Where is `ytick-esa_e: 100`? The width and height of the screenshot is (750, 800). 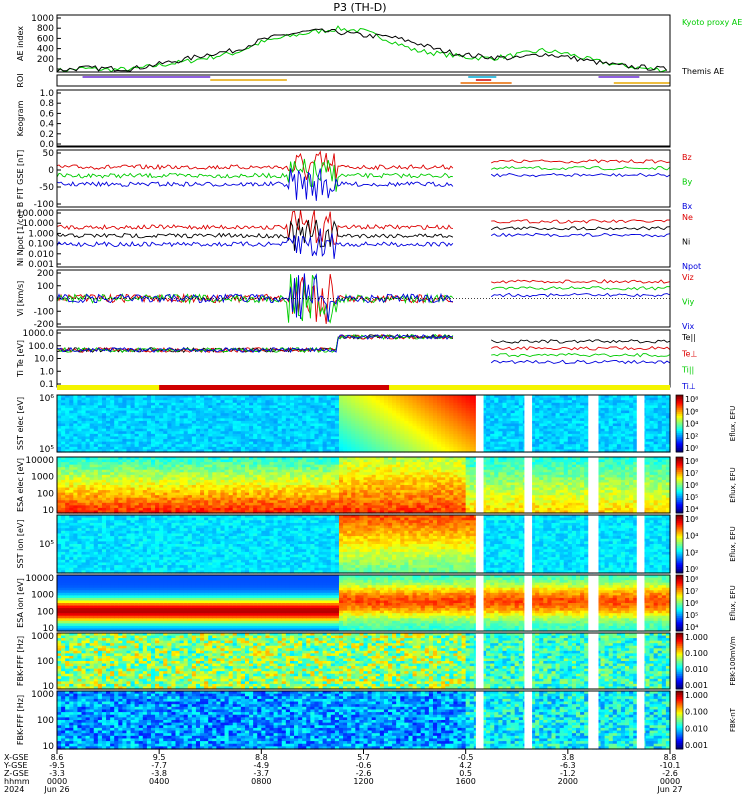 ytick-esa_e: 100 is located at coordinates (45, 494).